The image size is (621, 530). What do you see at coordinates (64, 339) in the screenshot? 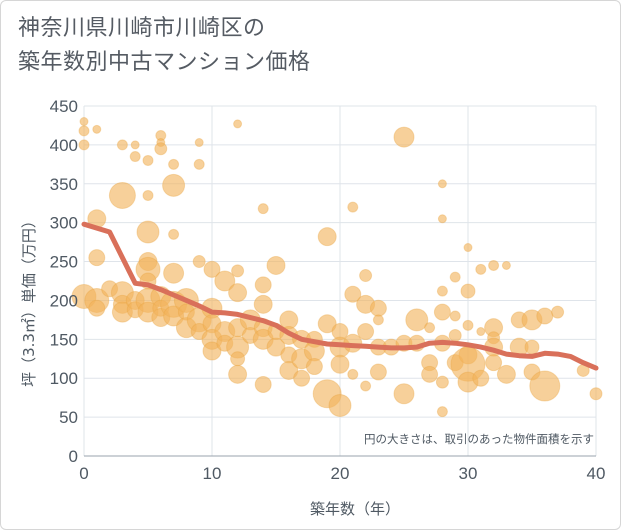
I see `y-tick-label: 150` at bounding box center [64, 339].